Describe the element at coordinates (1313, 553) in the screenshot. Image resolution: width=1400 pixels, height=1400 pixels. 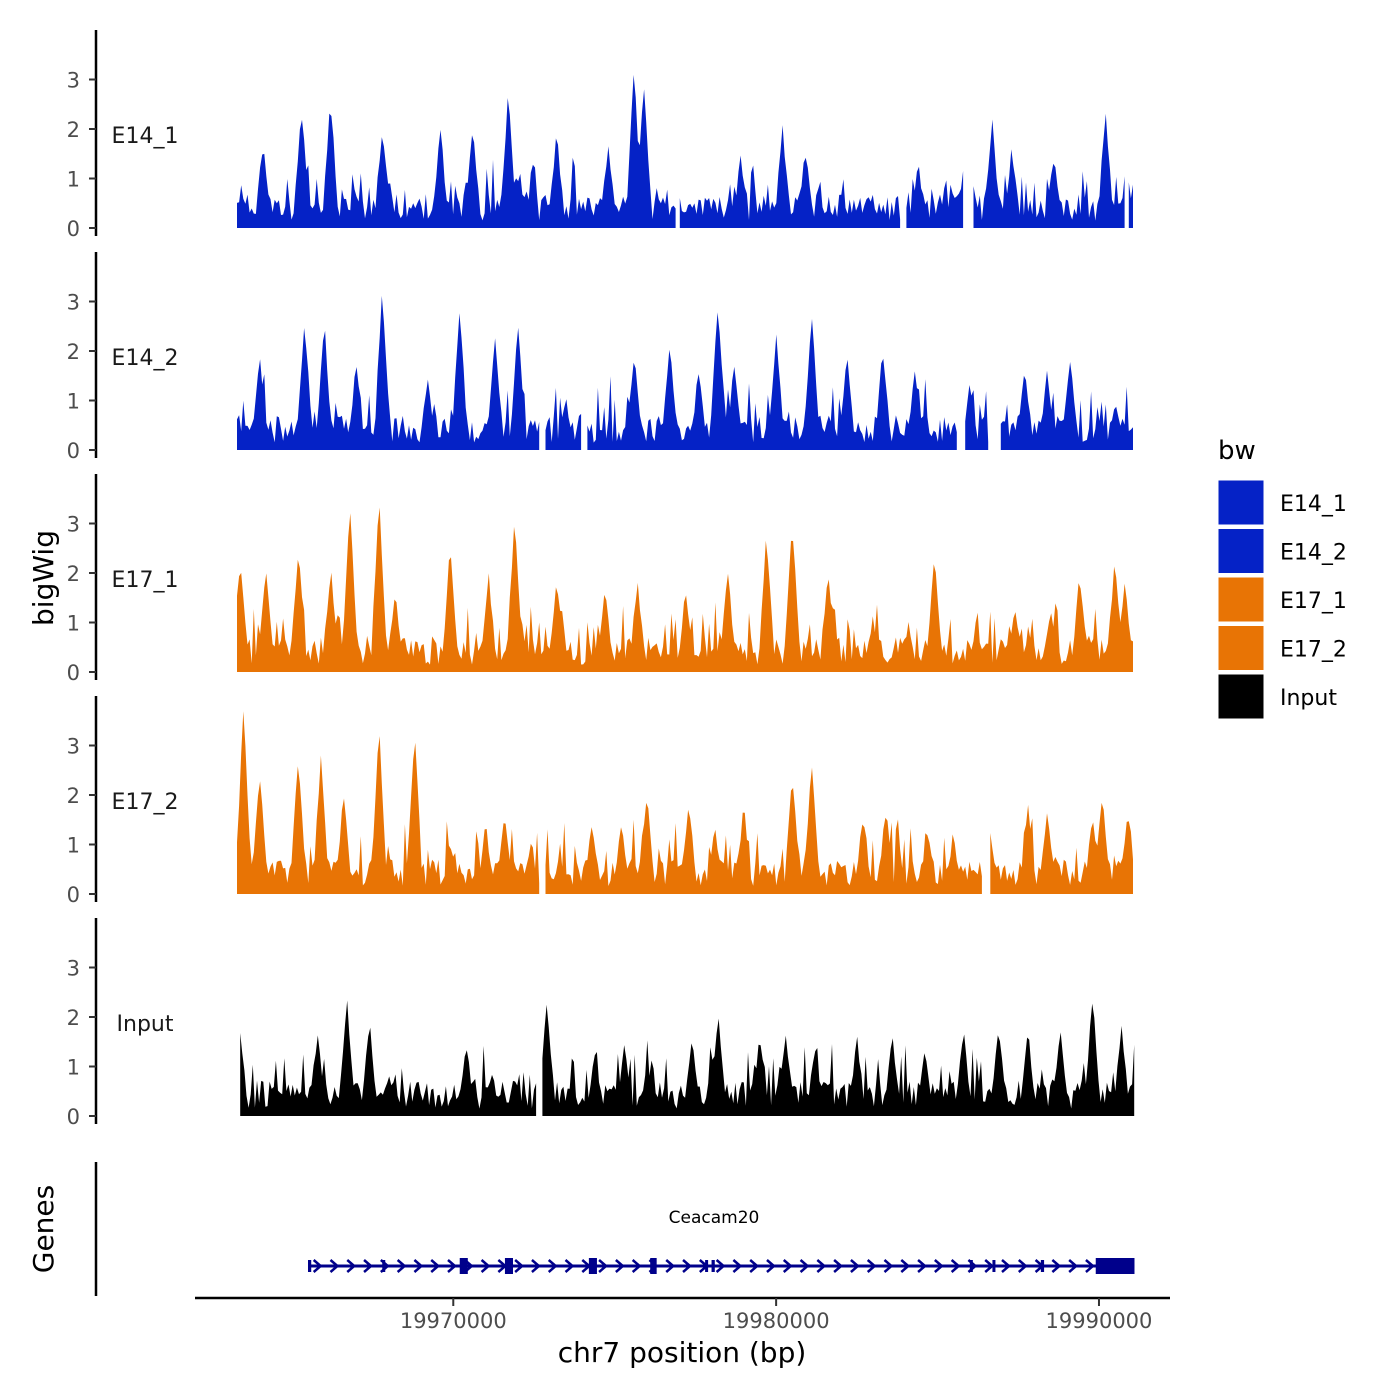
I see `legend-label: E14_2` at that location.